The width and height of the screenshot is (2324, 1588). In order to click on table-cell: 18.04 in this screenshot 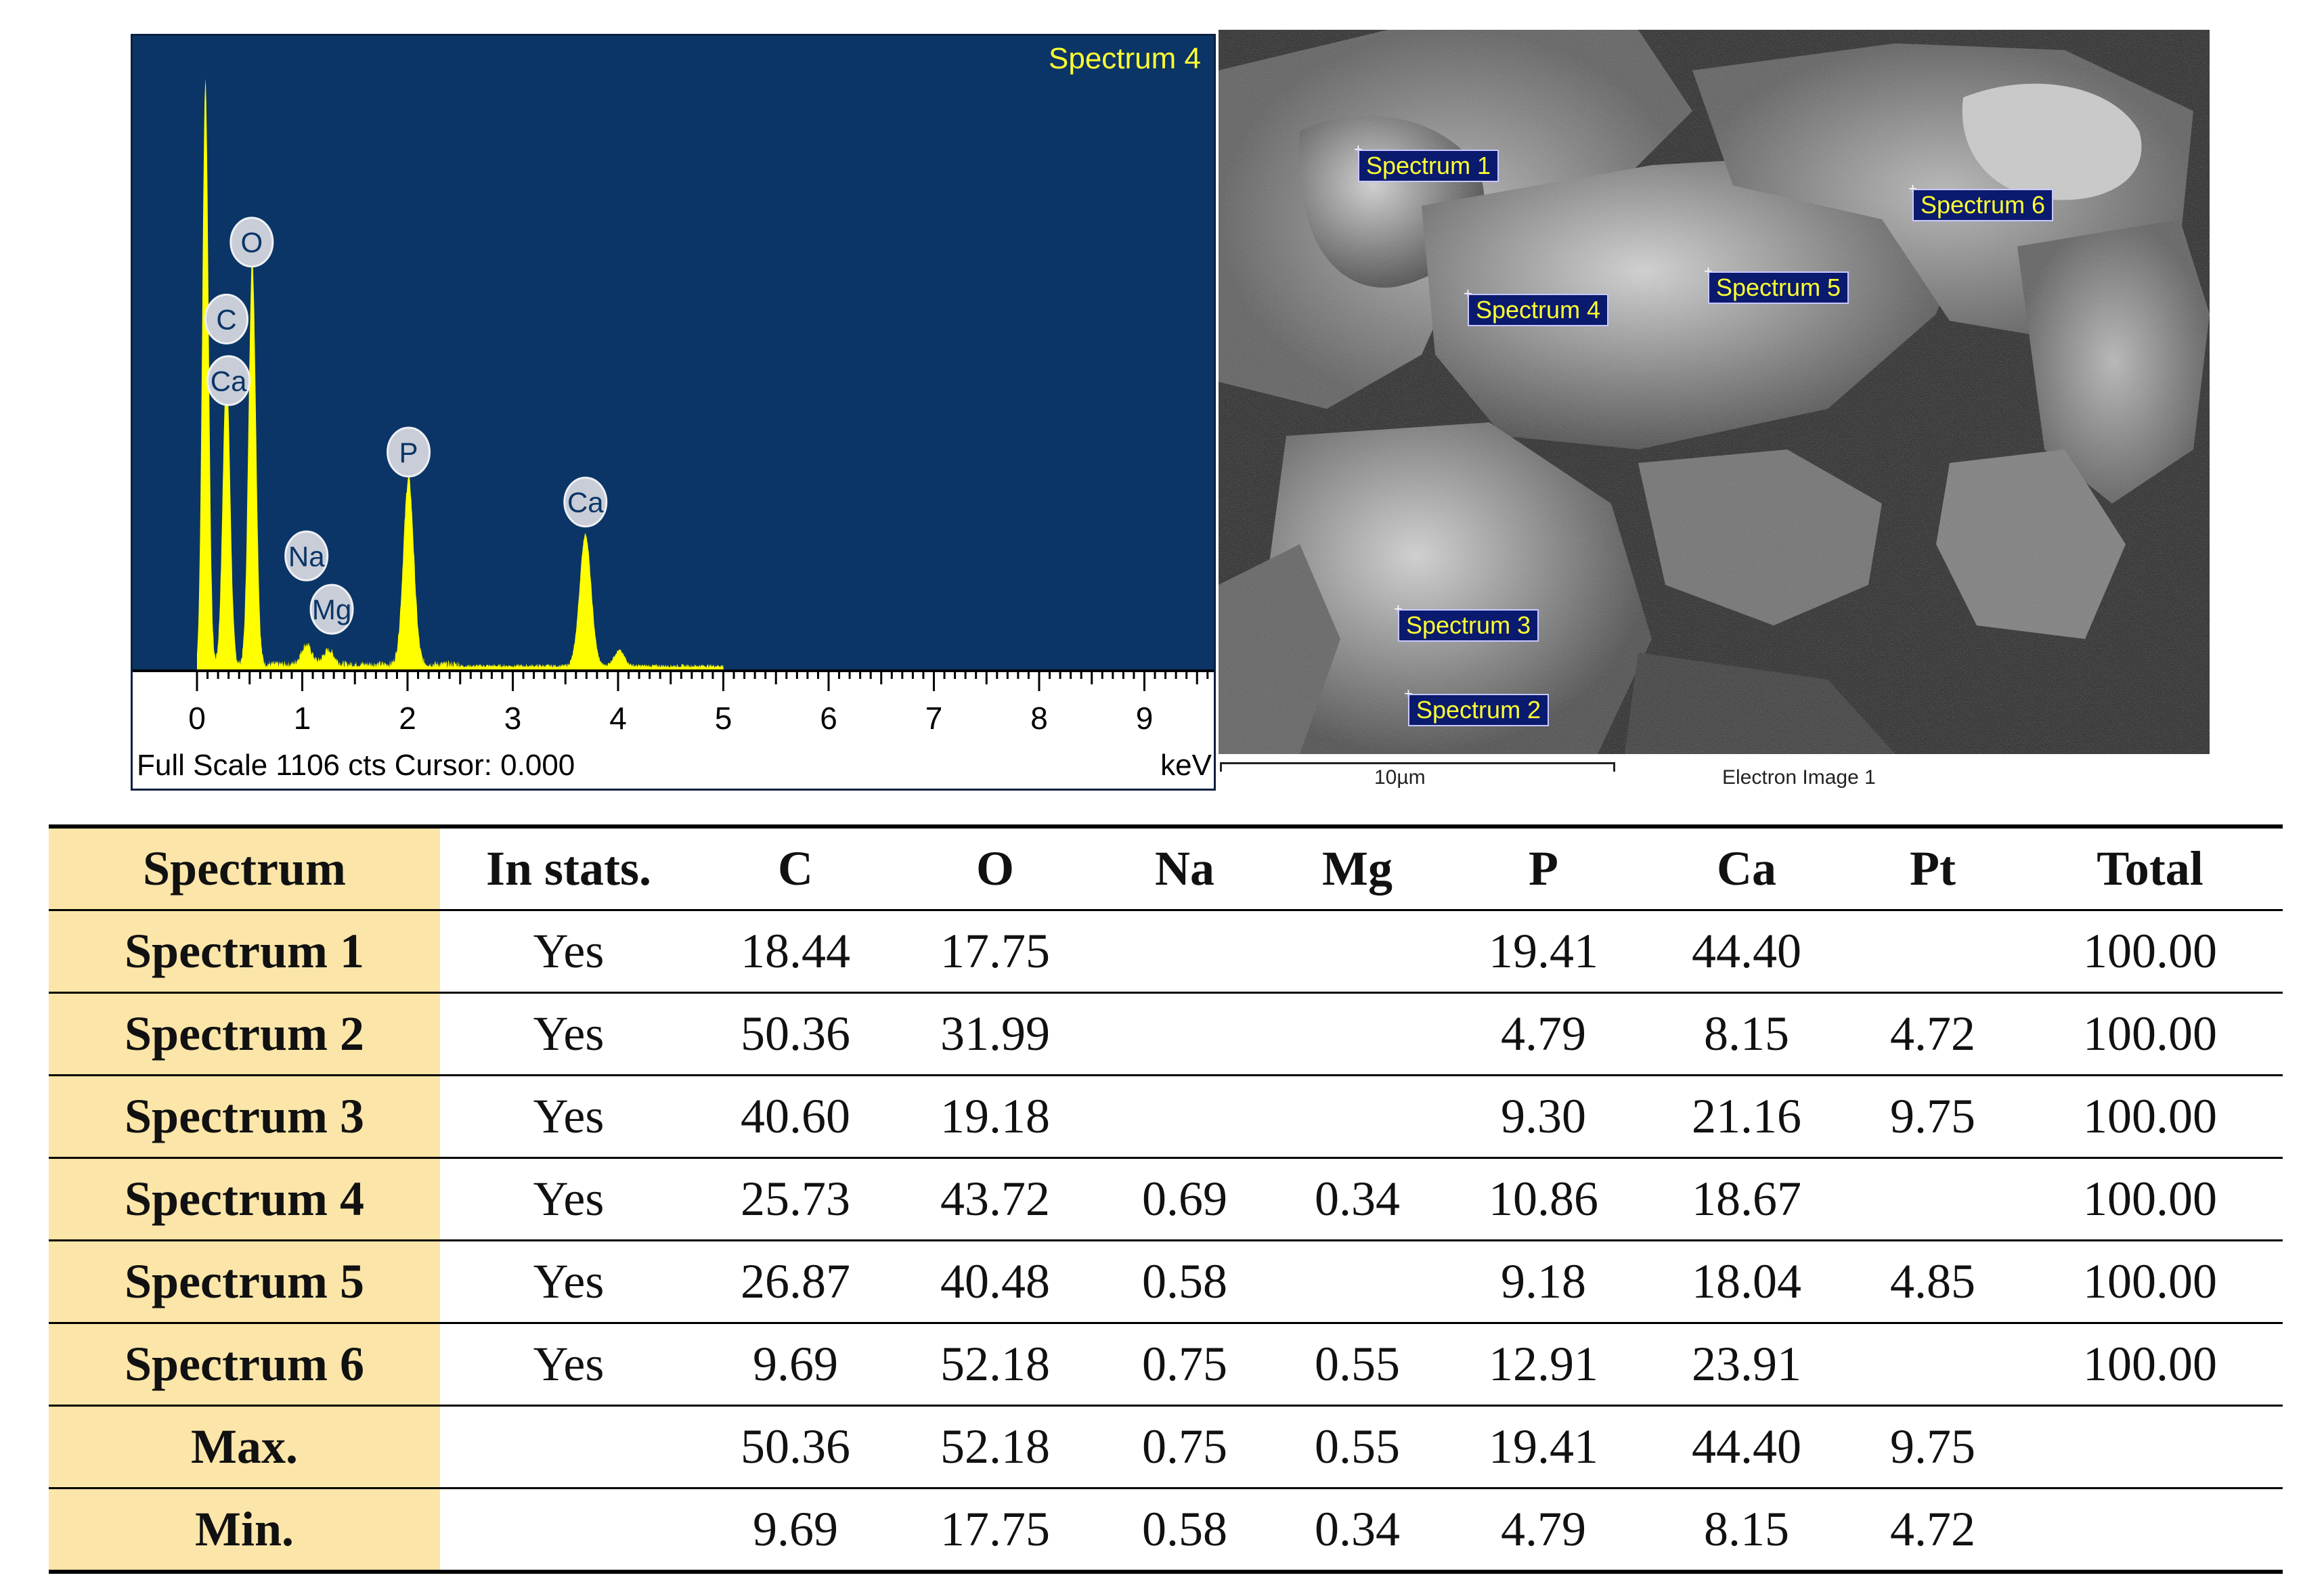, I will do `click(1747, 1282)`.